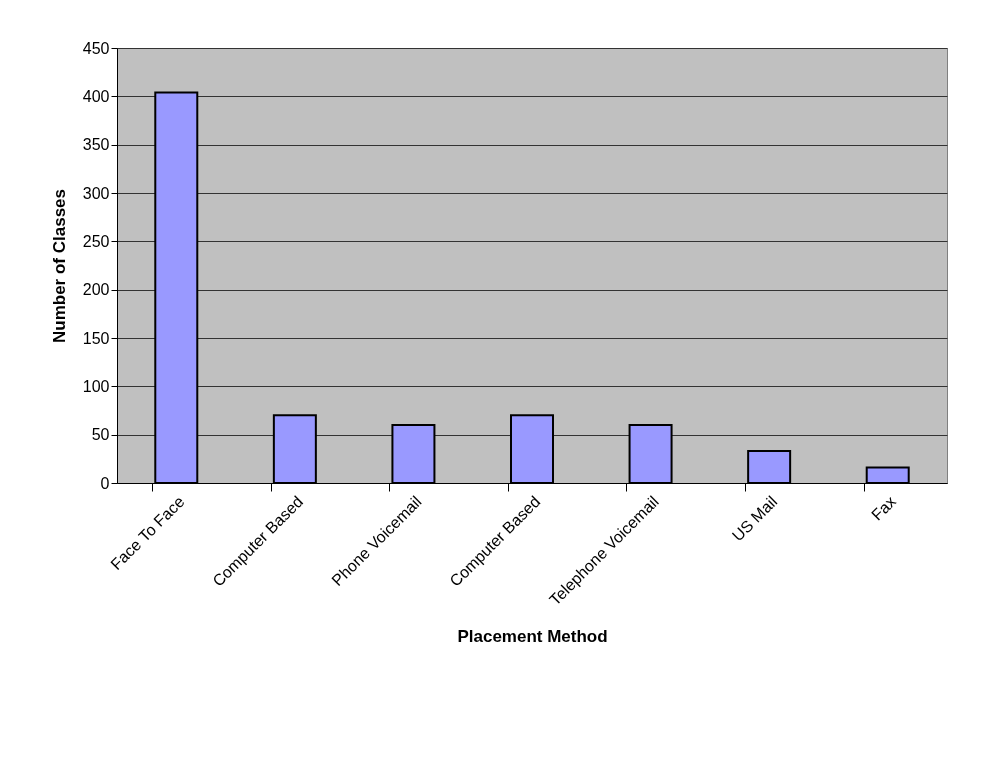  What do you see at coordinates (96, 386) in the screenshot?
I see `y-tick-label: 100` at bounding box center [96, 386].